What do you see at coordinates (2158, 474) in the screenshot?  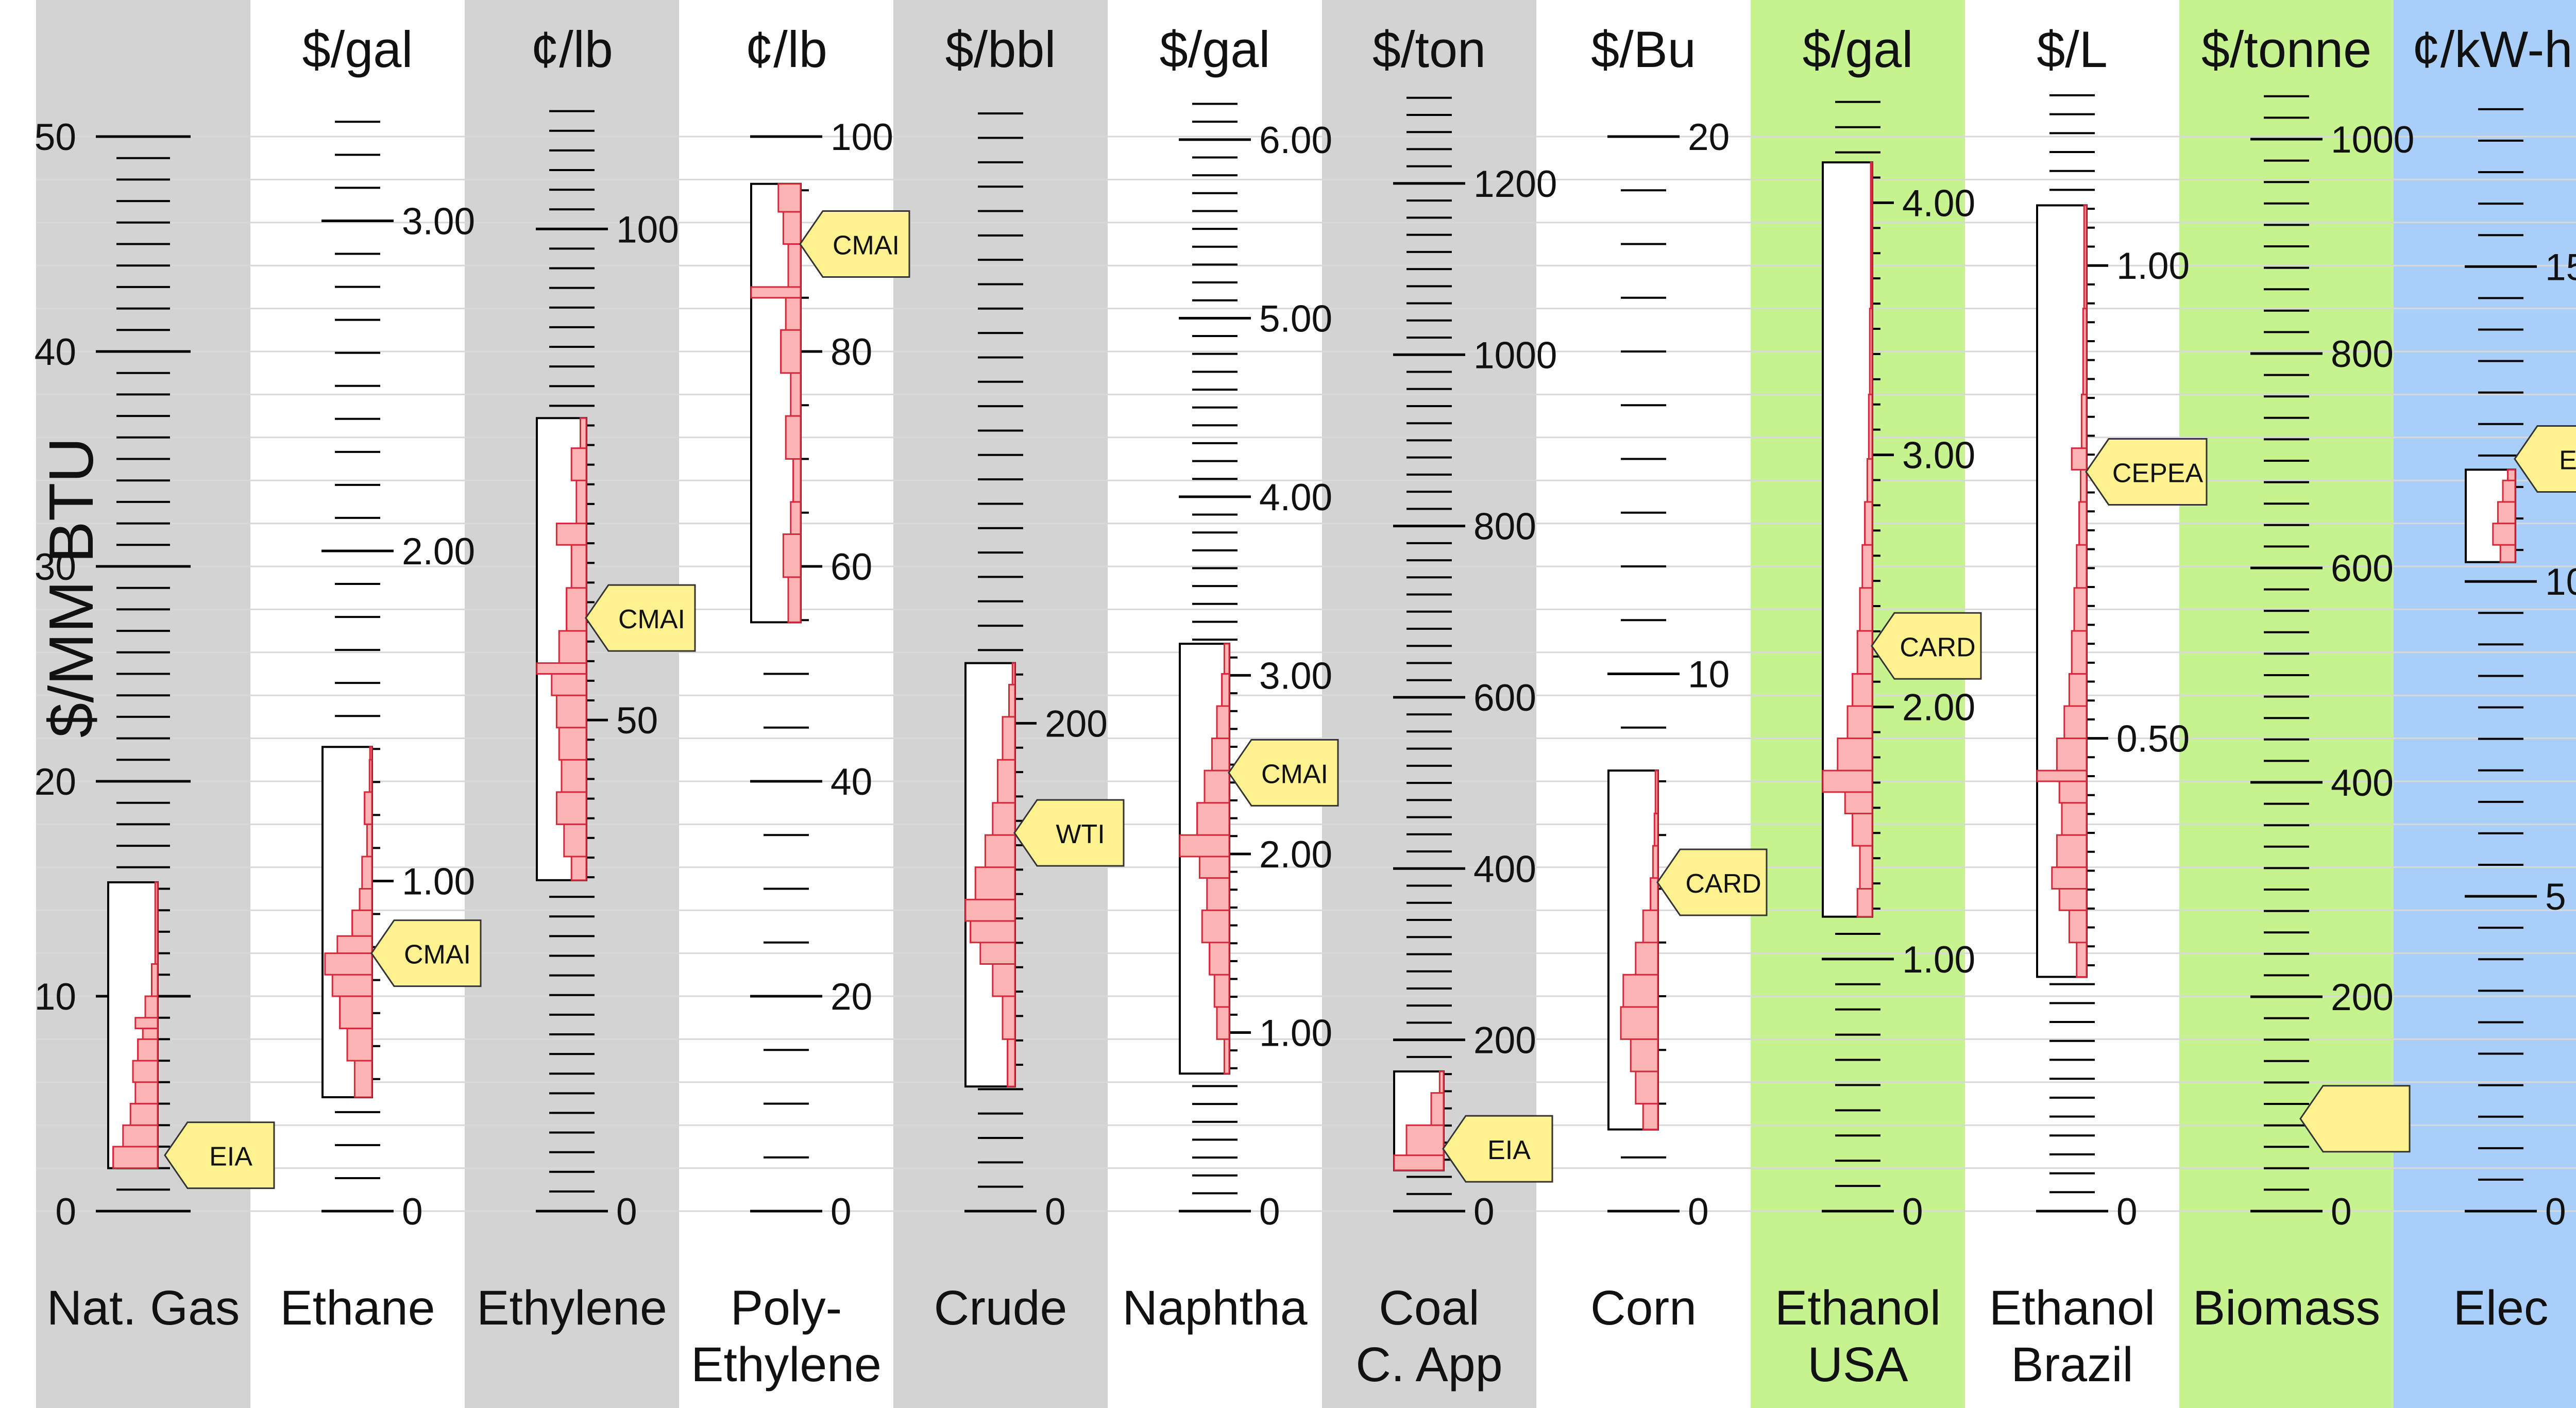 I see `source-label: CEPEA` at bounding box center [2158, 474].